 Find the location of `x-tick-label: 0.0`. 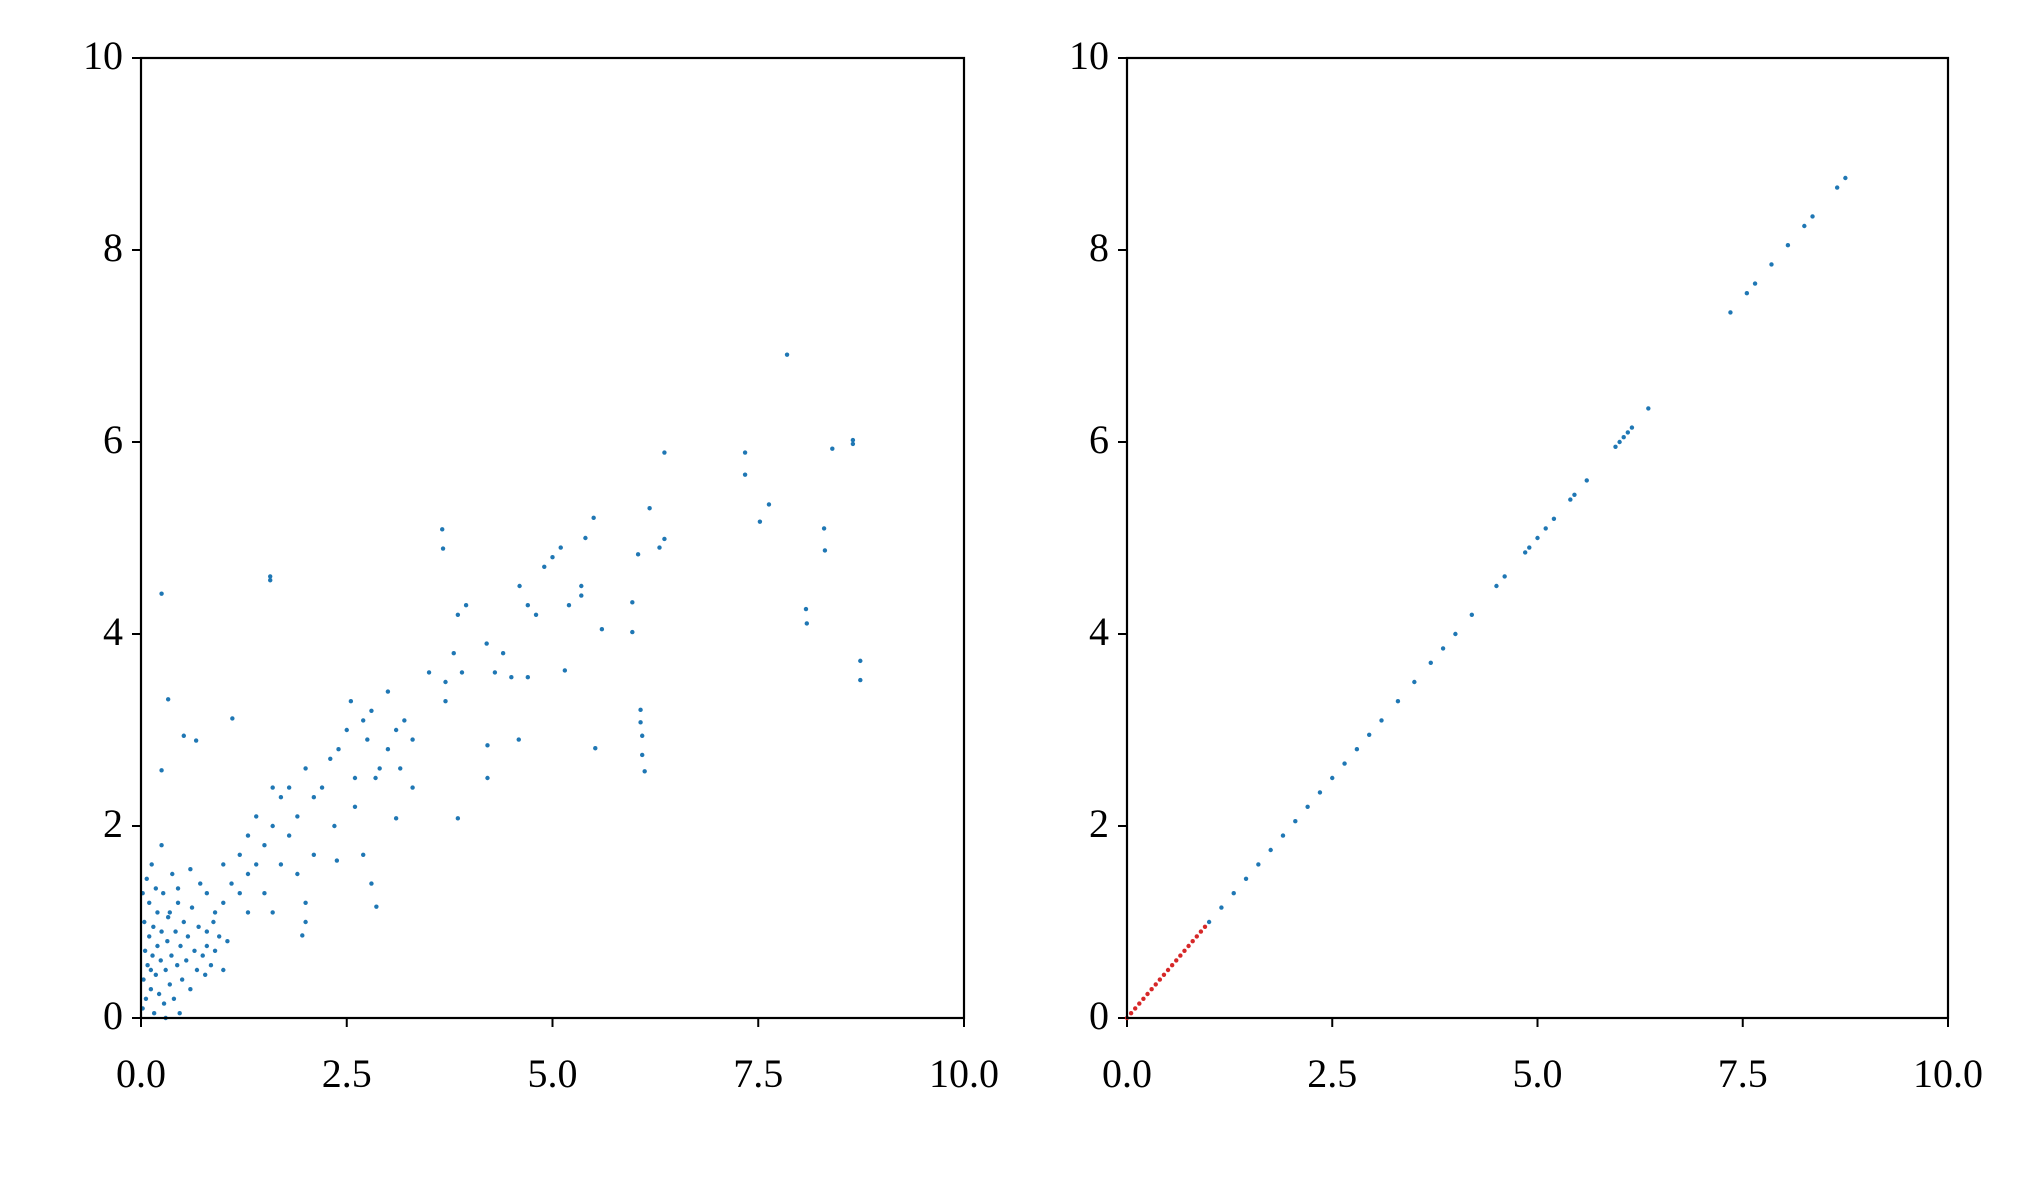

x-tick-label: 0.0 is located at coordinates (1127, 1073).